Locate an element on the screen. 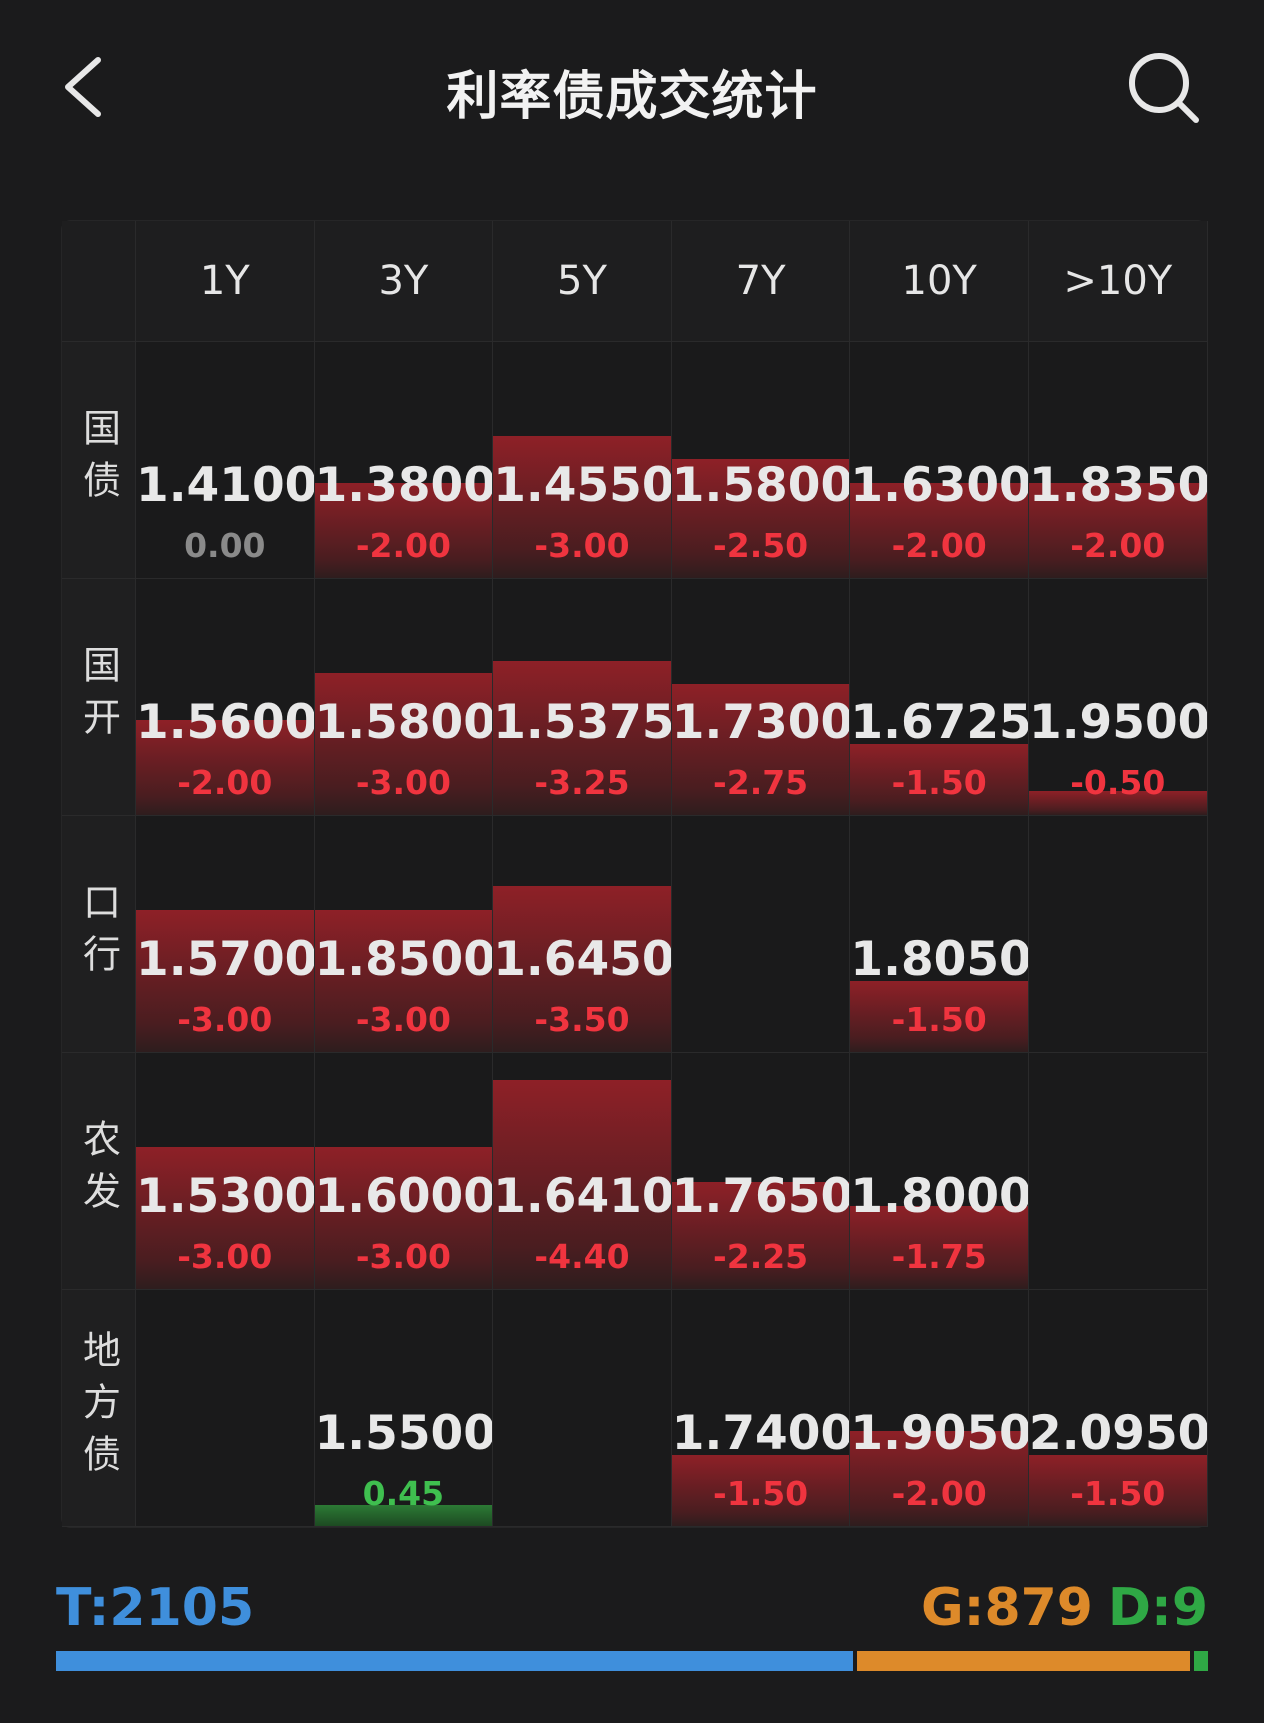 This screenshot has height=1723, width=1264. yield-value: 1.3800 is located at coordinates (404, 485).